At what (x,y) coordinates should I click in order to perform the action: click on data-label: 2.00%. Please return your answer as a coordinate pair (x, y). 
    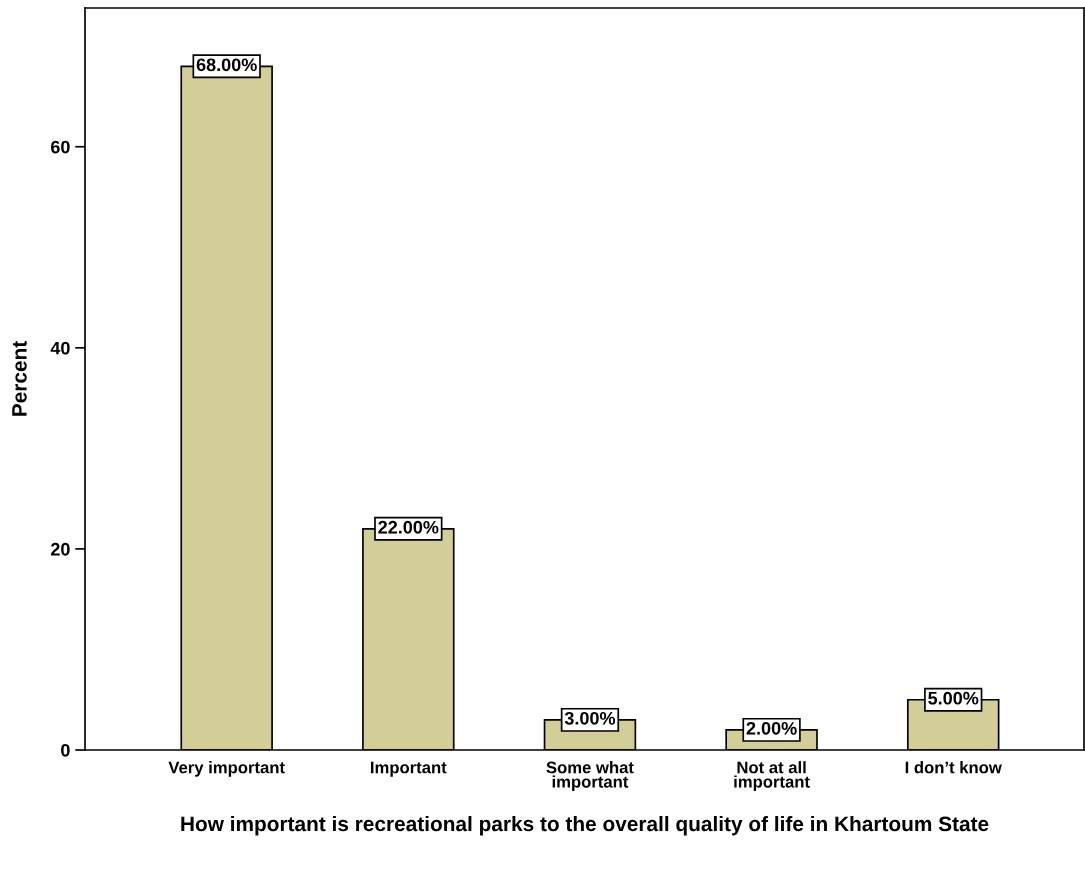
    Looking at the image, I should click on (771, 728).